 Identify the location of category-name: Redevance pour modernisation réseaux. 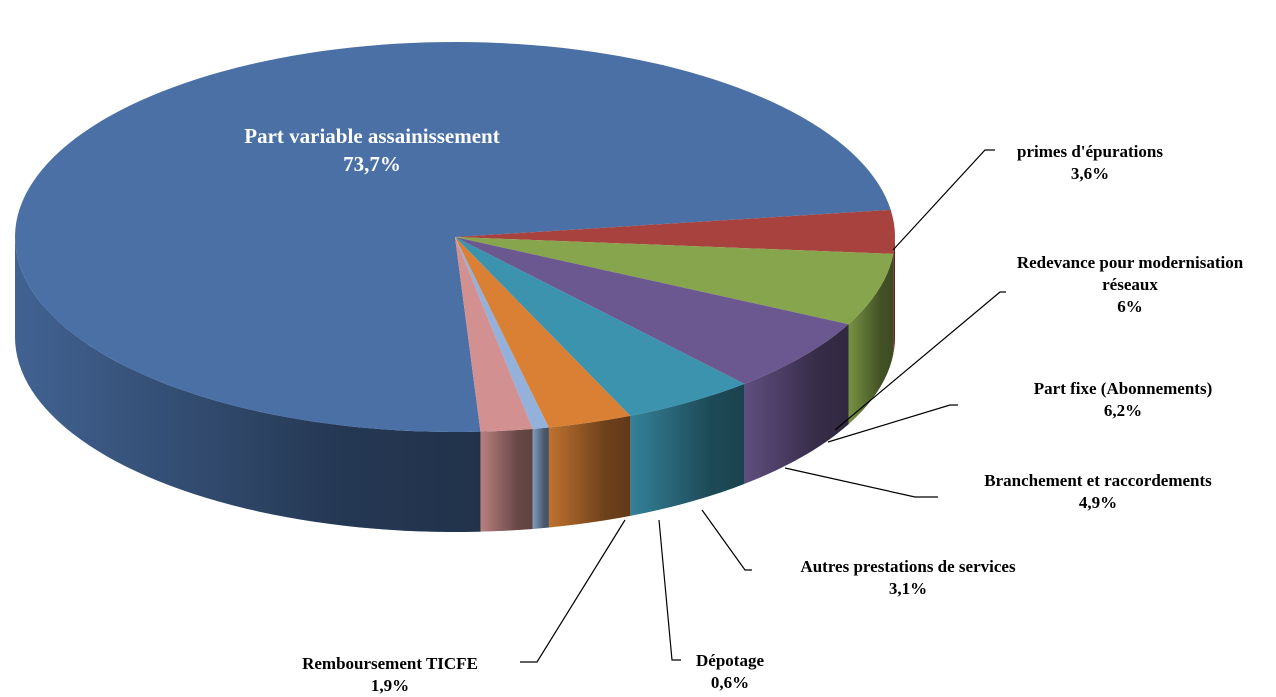
(1130, 273).